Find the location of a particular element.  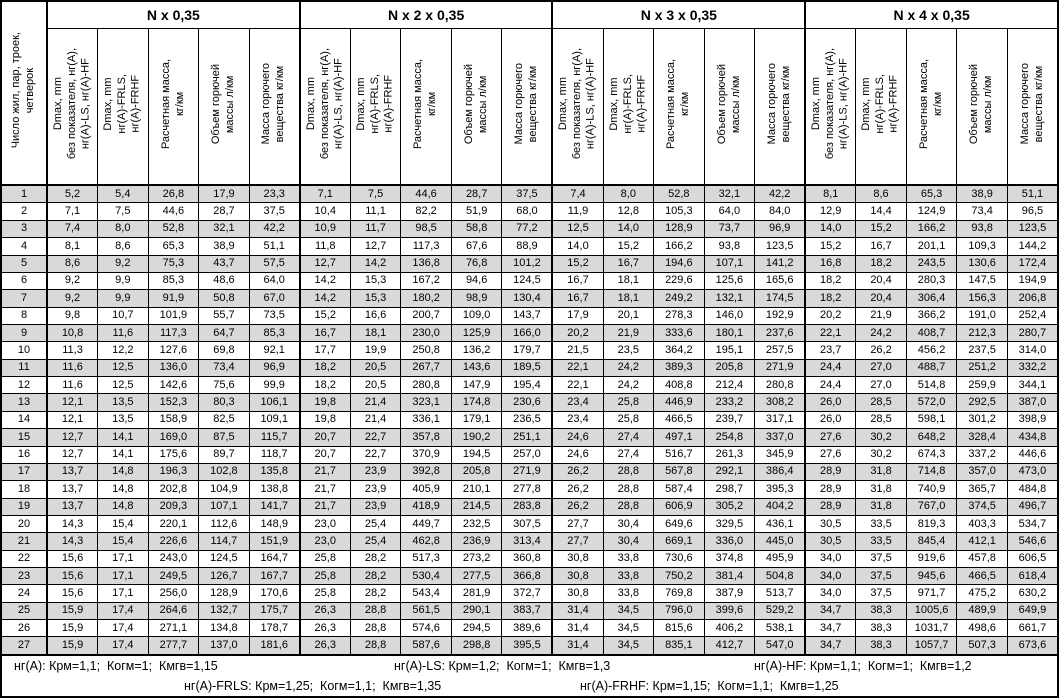

cell: 20,2 is located at coordinates (577, 333).